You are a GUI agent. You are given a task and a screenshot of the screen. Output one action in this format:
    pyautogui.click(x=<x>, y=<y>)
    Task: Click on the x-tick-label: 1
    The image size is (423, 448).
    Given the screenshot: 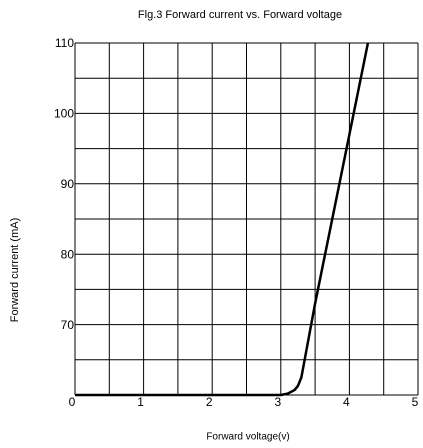 What is the action you would take?
    pyautogui.click(x=140, y=402)
    